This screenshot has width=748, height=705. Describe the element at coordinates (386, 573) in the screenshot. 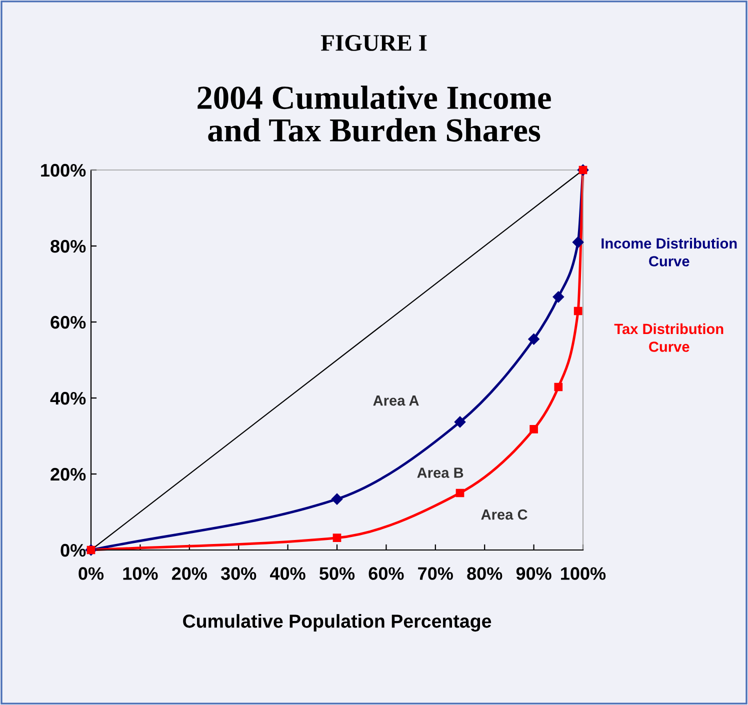

I see `x-tick-label: 60%` at that location.